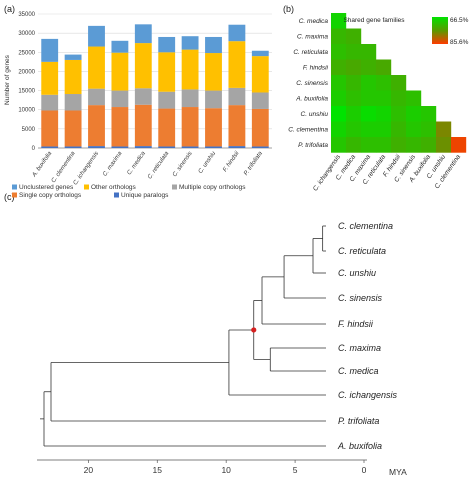 Image resolution: width=474 pixels, height=480 pixels. What do you see at coordinates (226, 470) in the screenshot?
I see `time-tick-label: 10` at bounding box center [226, 470].